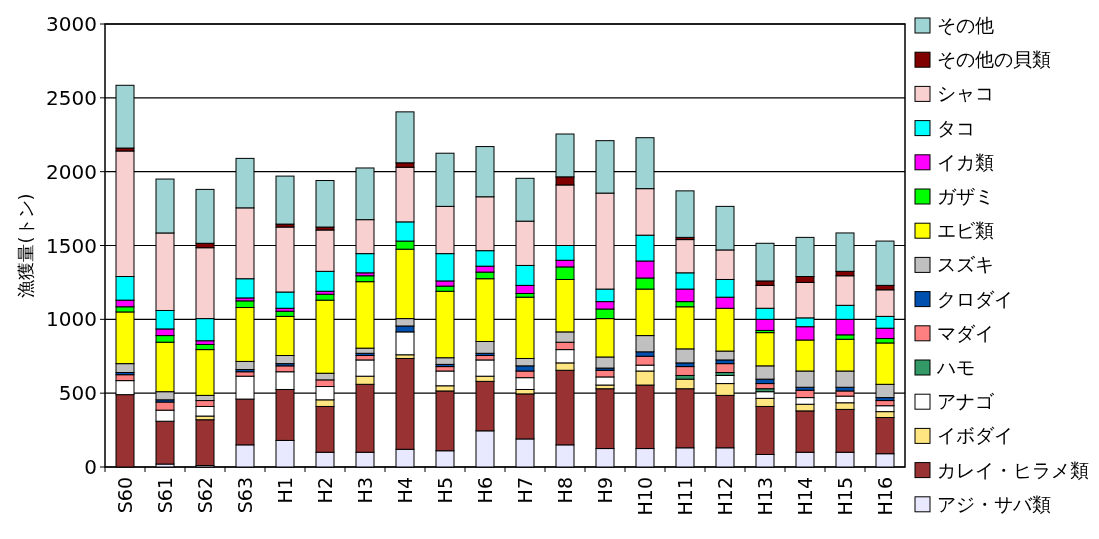 The height and width of the screenshot is (539, 1099). Describe the element at coordinates (485, 490) in the screenshot. I see `x-tick-label: H6` at that location.